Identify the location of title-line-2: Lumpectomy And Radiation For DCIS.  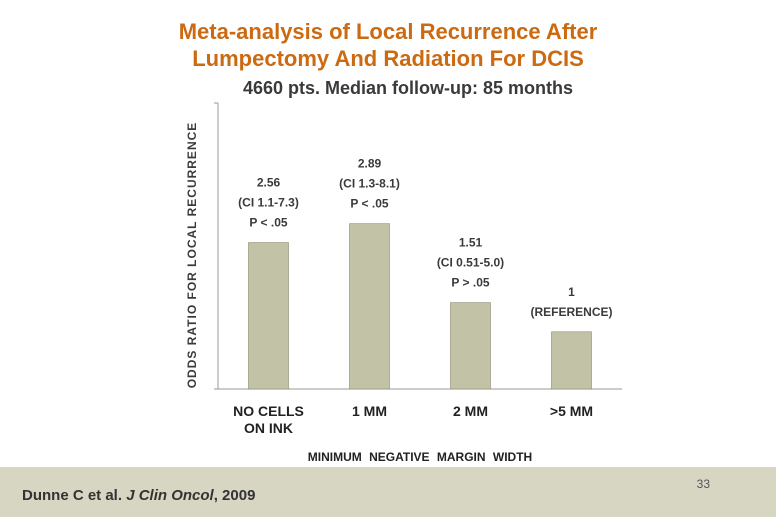
(388, 58).